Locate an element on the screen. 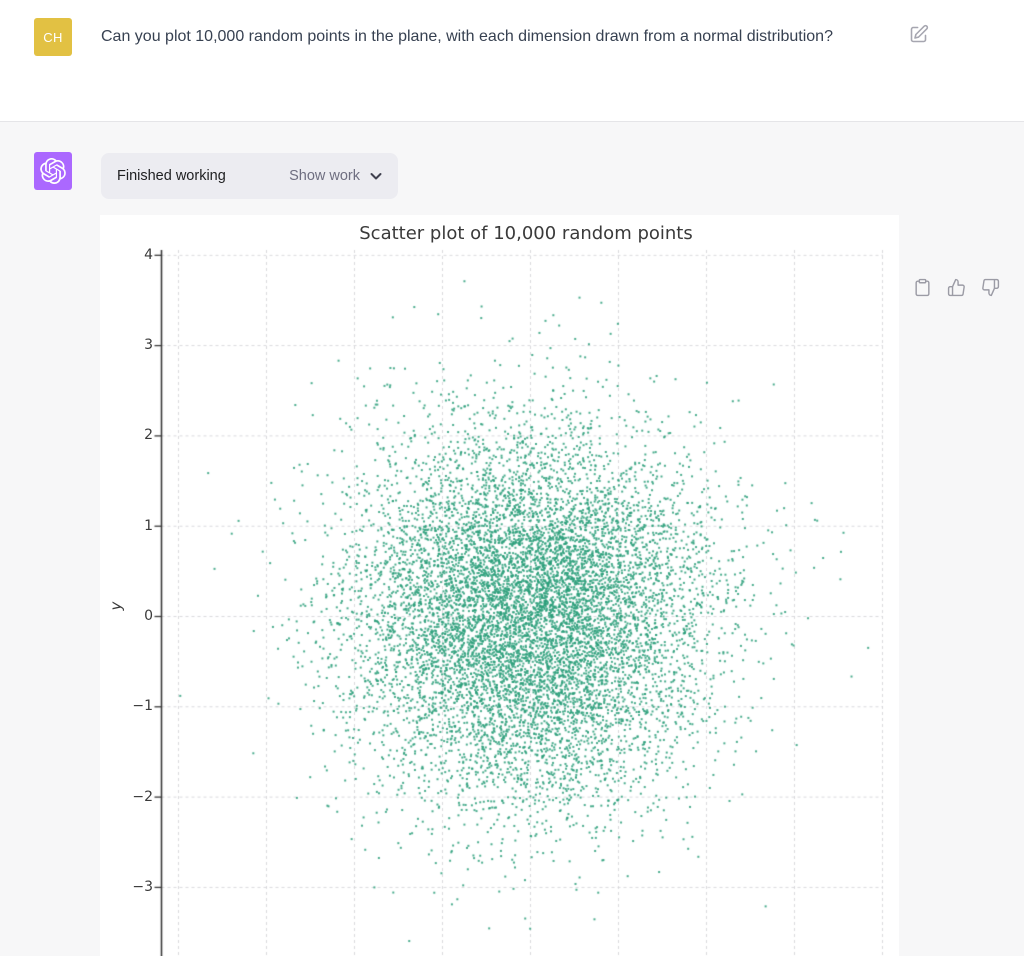  thumbs-up-button is located at coordinates (956, 287).